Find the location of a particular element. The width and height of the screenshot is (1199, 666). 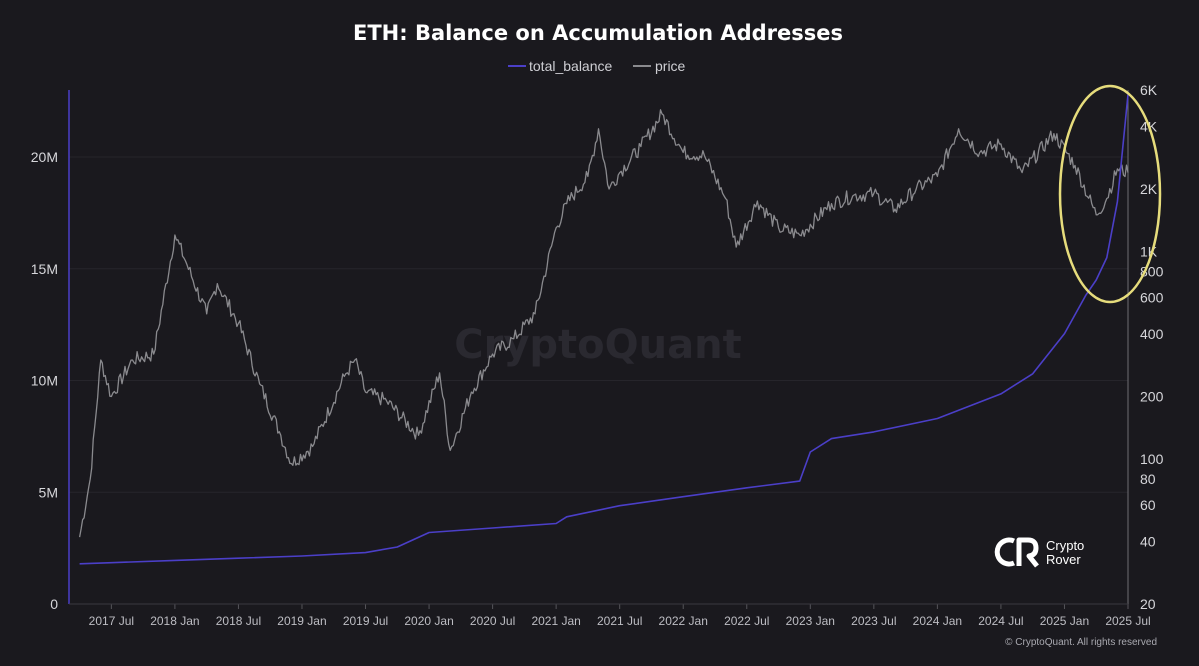

right-tick-label: 600 is located at coordinates (1152, 297).